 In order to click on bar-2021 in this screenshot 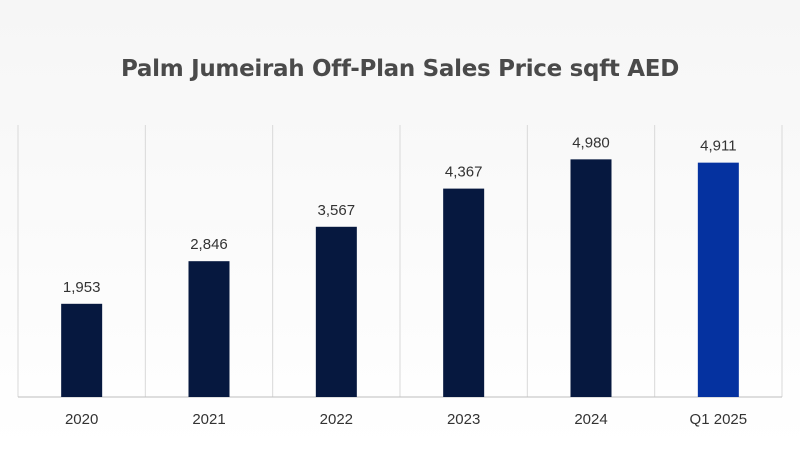, I will do `click(209, 329)`.